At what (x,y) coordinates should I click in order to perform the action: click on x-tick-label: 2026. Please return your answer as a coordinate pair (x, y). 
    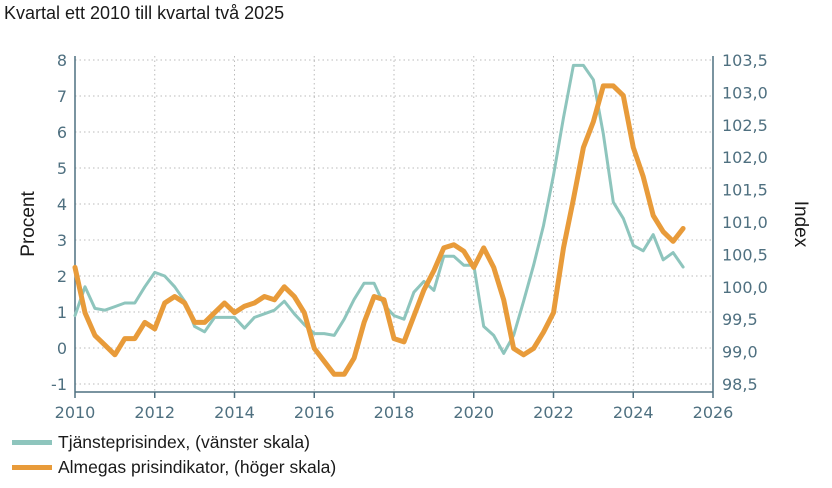
    Looking at the image, I should click on (713, 412).